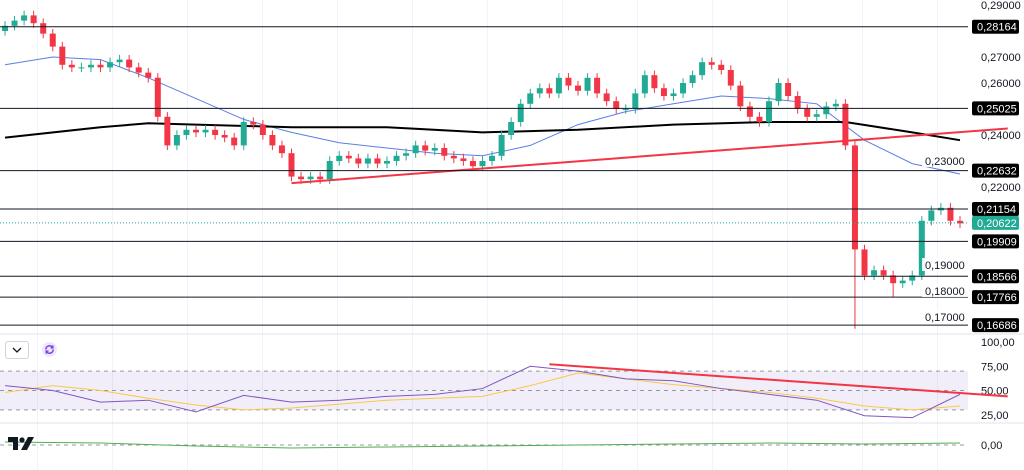  I want to click on rsi-line, so click(482, 392).